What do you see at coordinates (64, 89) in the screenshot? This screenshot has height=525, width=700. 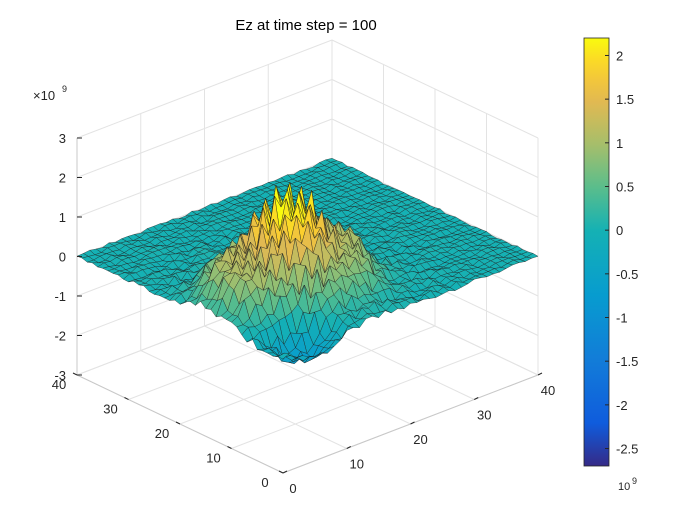 I see `z-multiplier-exponent: 9` at bounding box center [64, 89].